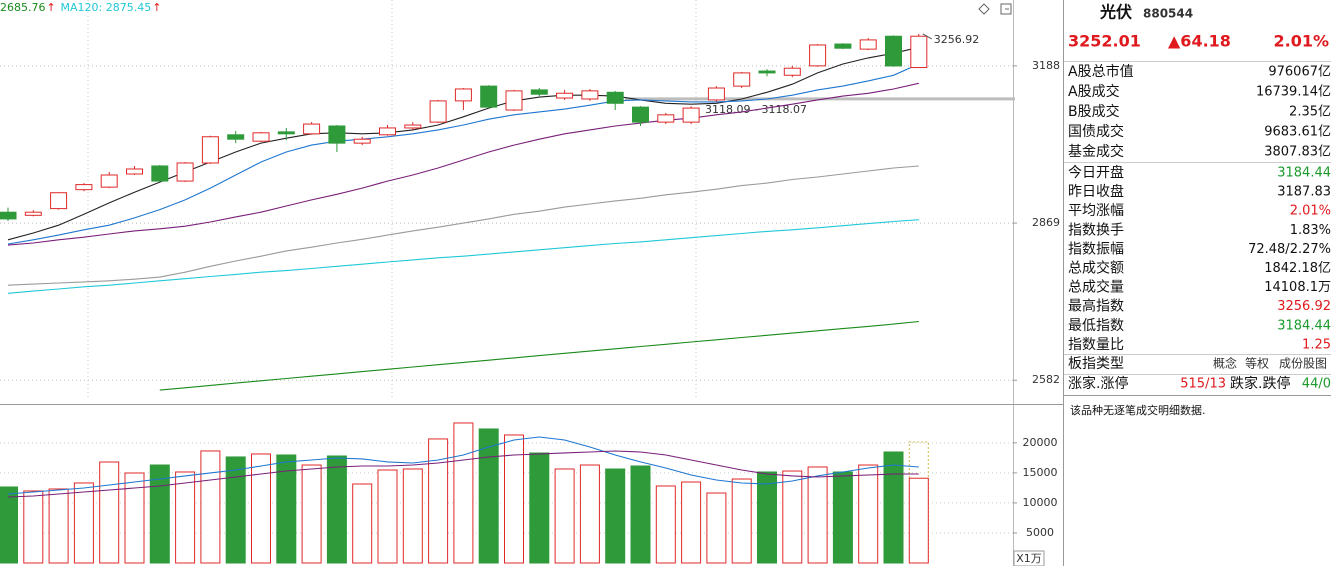  I want to click on row-value: 72.48/2.27%, so click(1289, 249).